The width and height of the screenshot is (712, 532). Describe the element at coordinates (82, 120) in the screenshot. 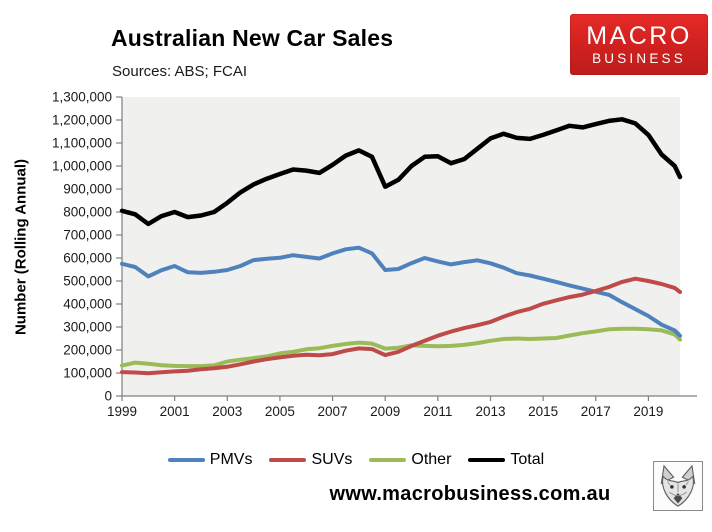

I see `y-tick-label: 1,200,000` at that location.